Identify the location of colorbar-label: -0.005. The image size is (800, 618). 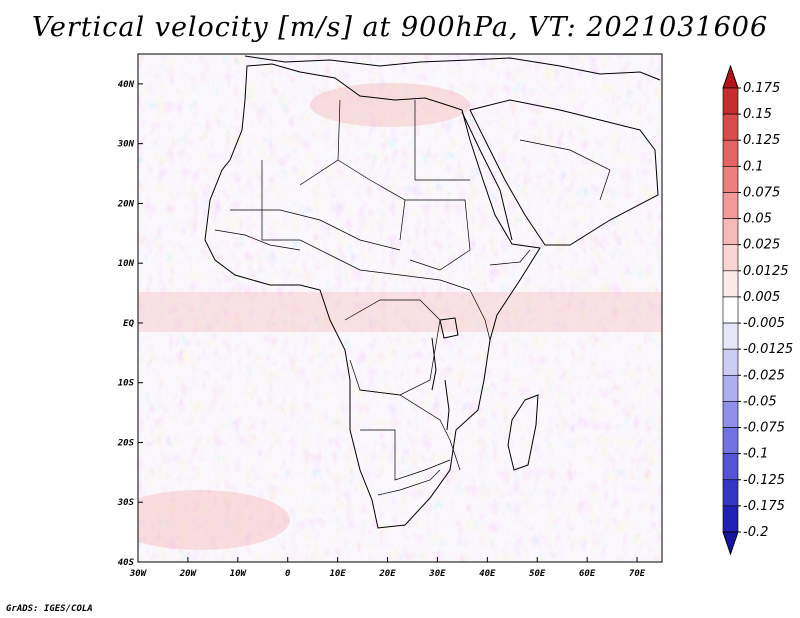
(764, 323).